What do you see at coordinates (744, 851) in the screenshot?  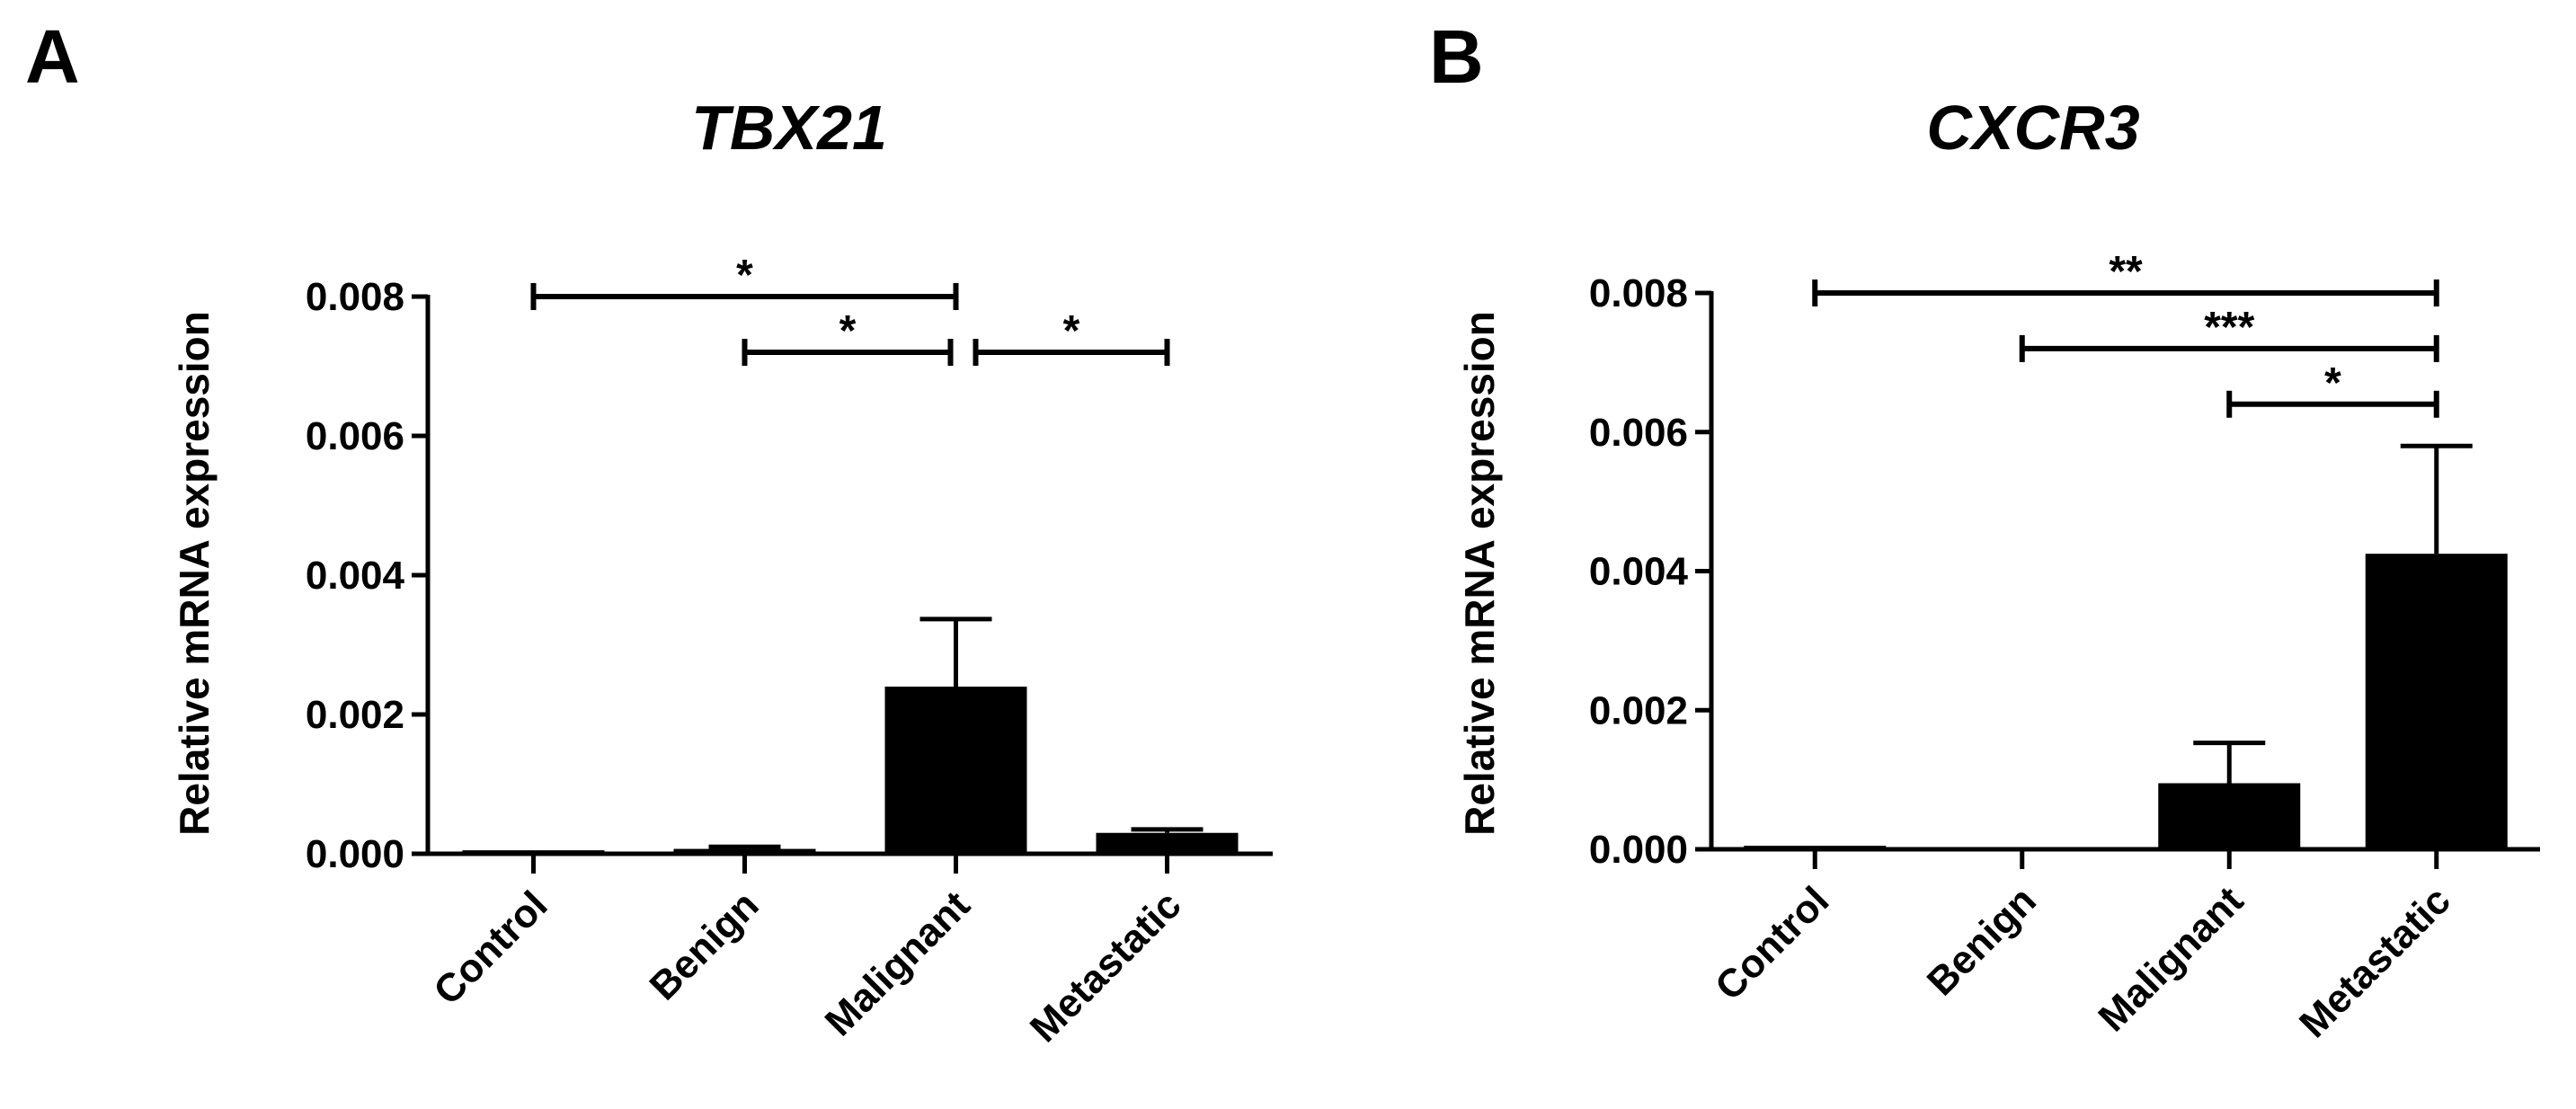 I see `bar-benign` at bounding box center [744, 851].